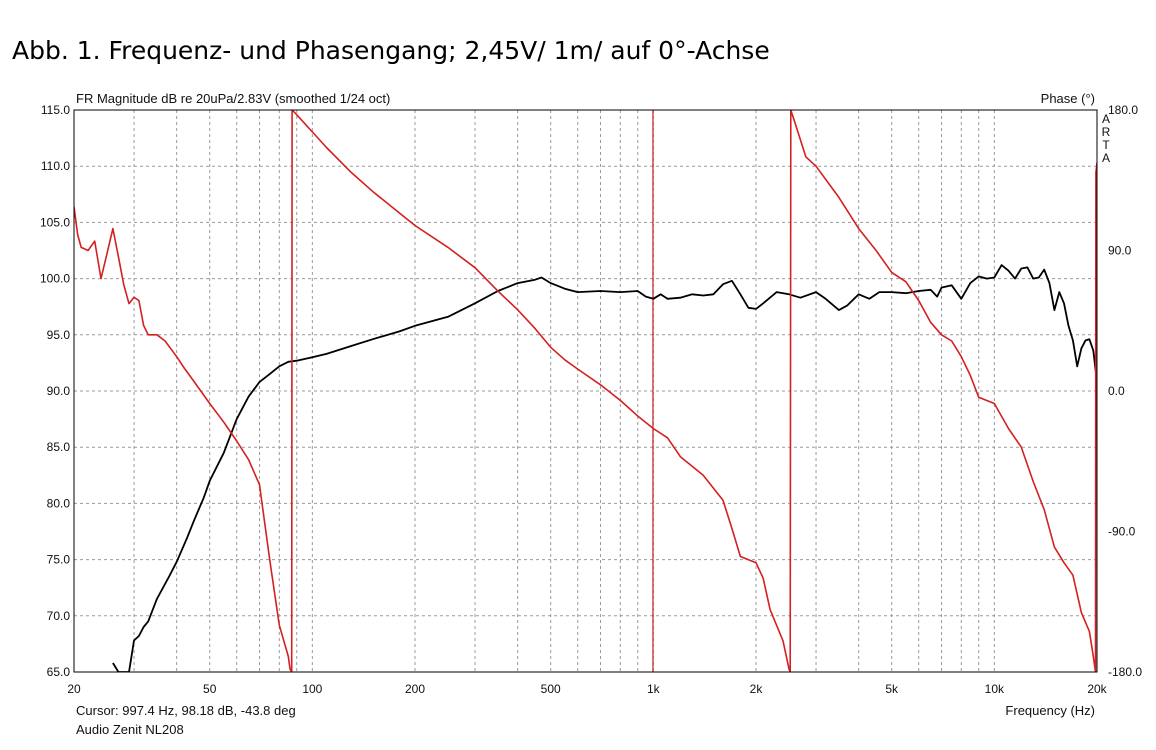  I want to click on x-tick-label: 500, so click(551, 689).